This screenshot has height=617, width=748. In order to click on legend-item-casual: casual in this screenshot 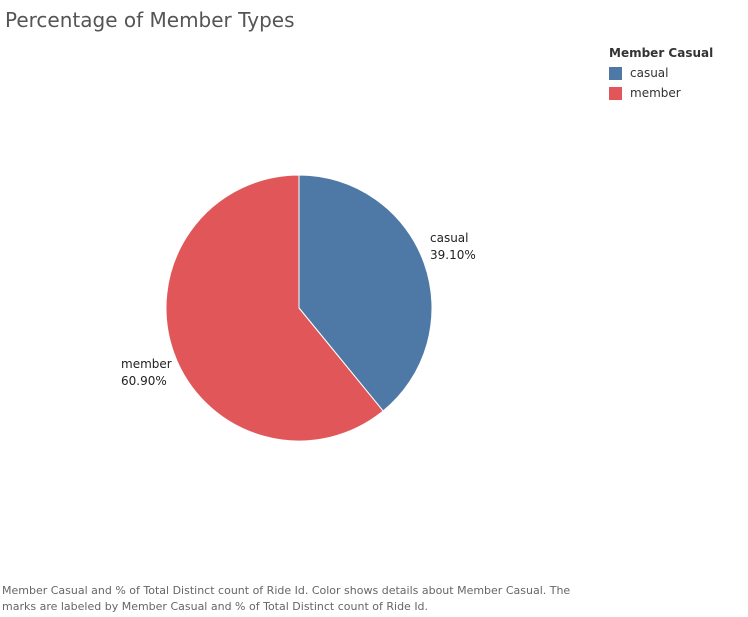, I will do `click(661, 73)`.